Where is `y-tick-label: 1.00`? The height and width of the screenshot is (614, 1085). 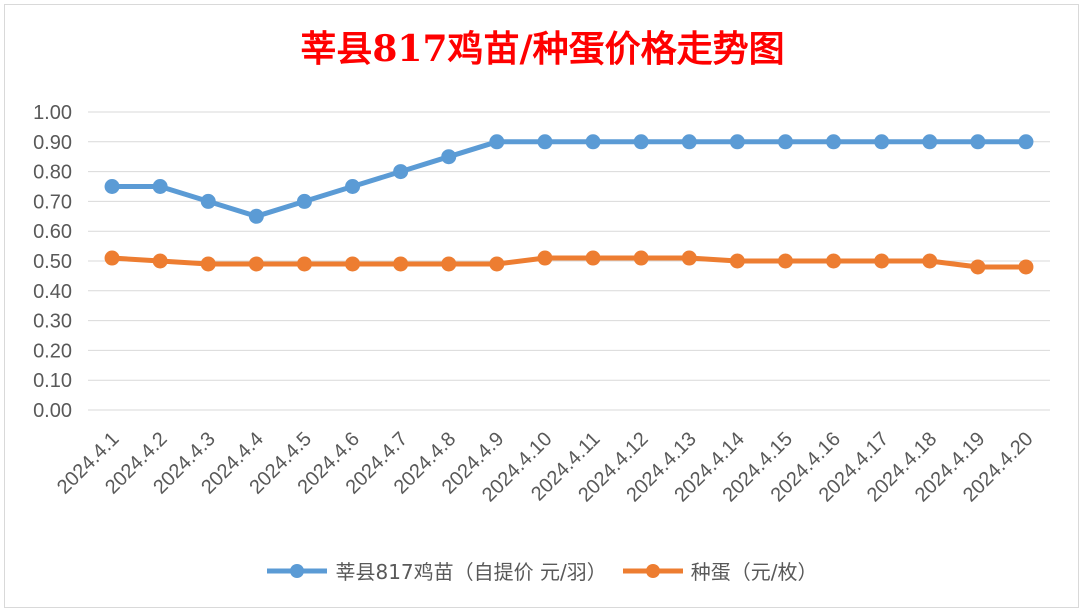
y-tick-label: 1.00 is located at coordinates (52, 113).